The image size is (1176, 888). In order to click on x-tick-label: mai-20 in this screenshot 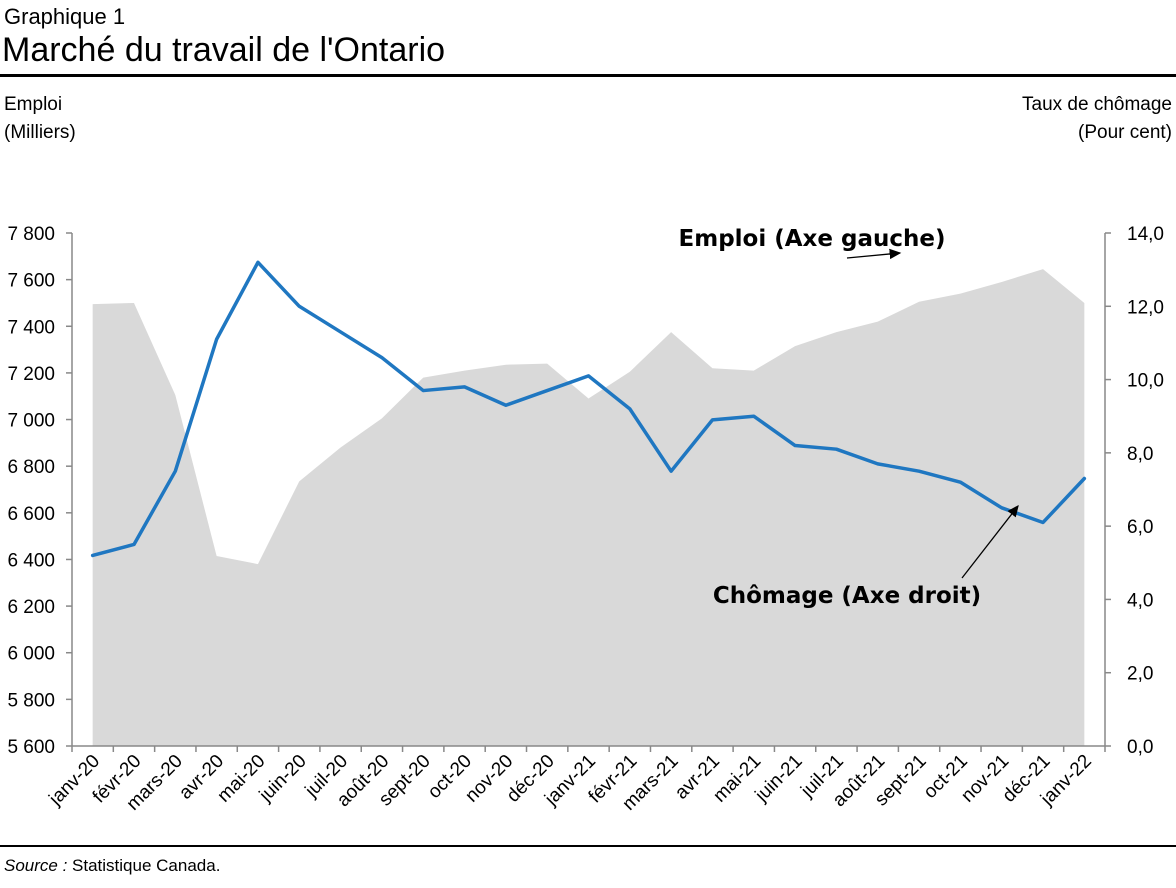, I will do `click(242, 779)`.